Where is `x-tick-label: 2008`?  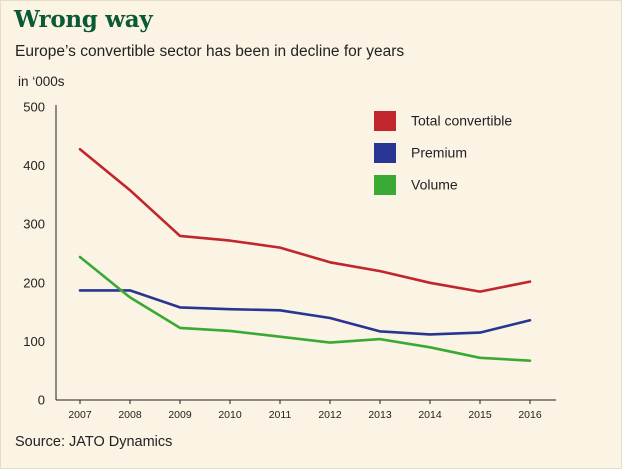
x-tick-label: 2008 is located at coordinates (130, 415).